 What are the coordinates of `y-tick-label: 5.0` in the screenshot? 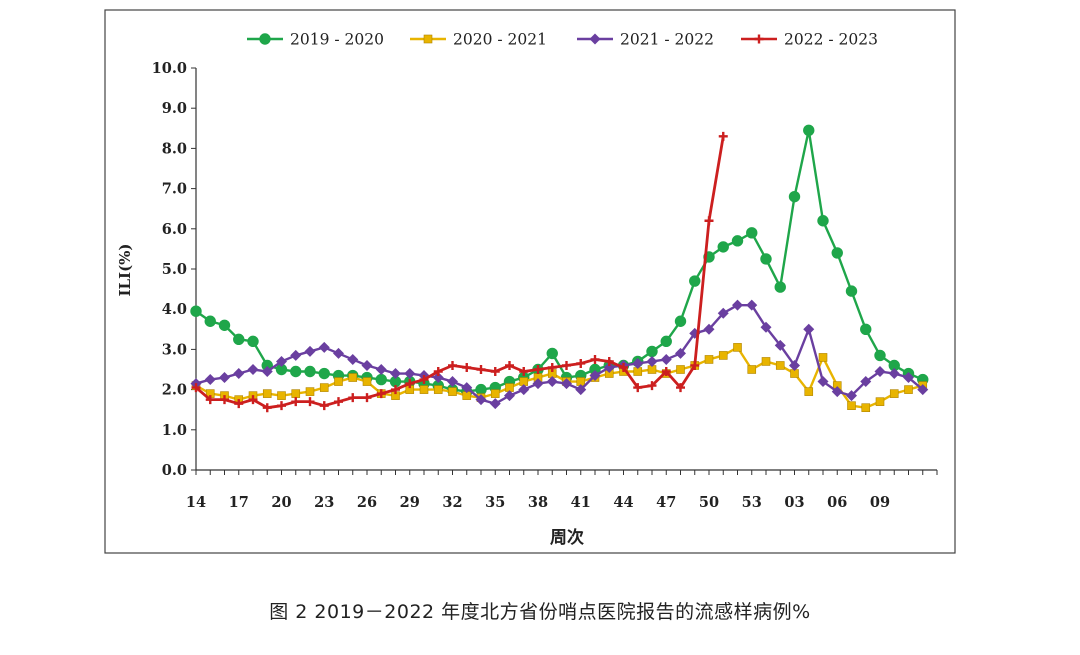 It's located at (174, 269).